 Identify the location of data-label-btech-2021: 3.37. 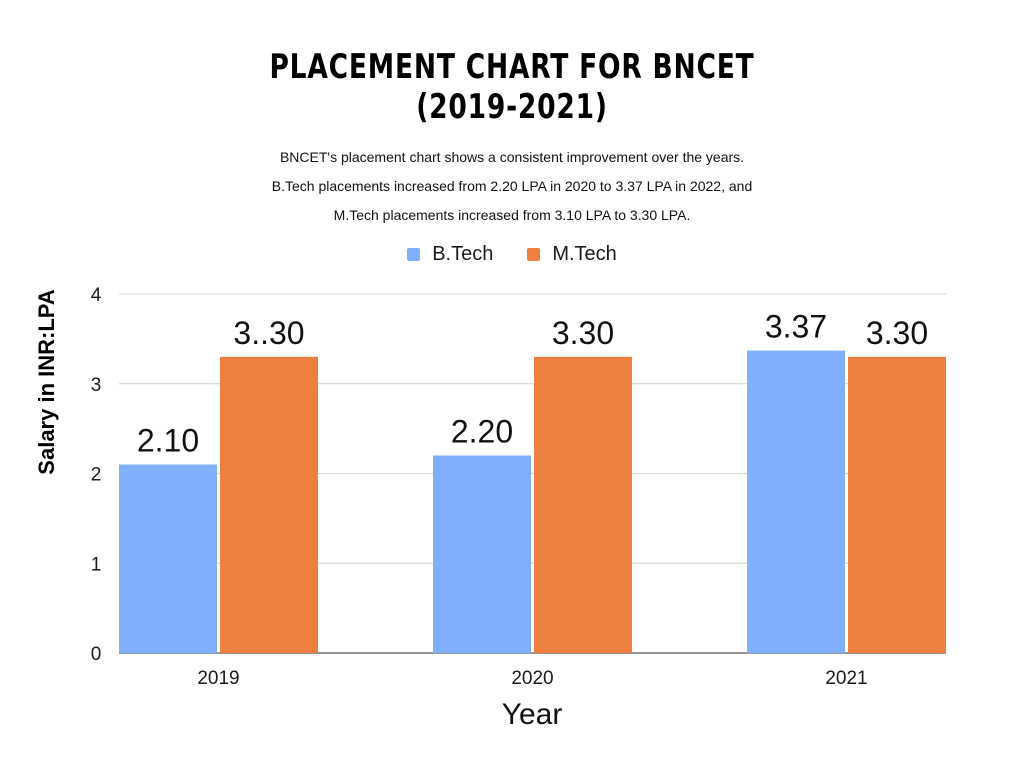
(796, 327).